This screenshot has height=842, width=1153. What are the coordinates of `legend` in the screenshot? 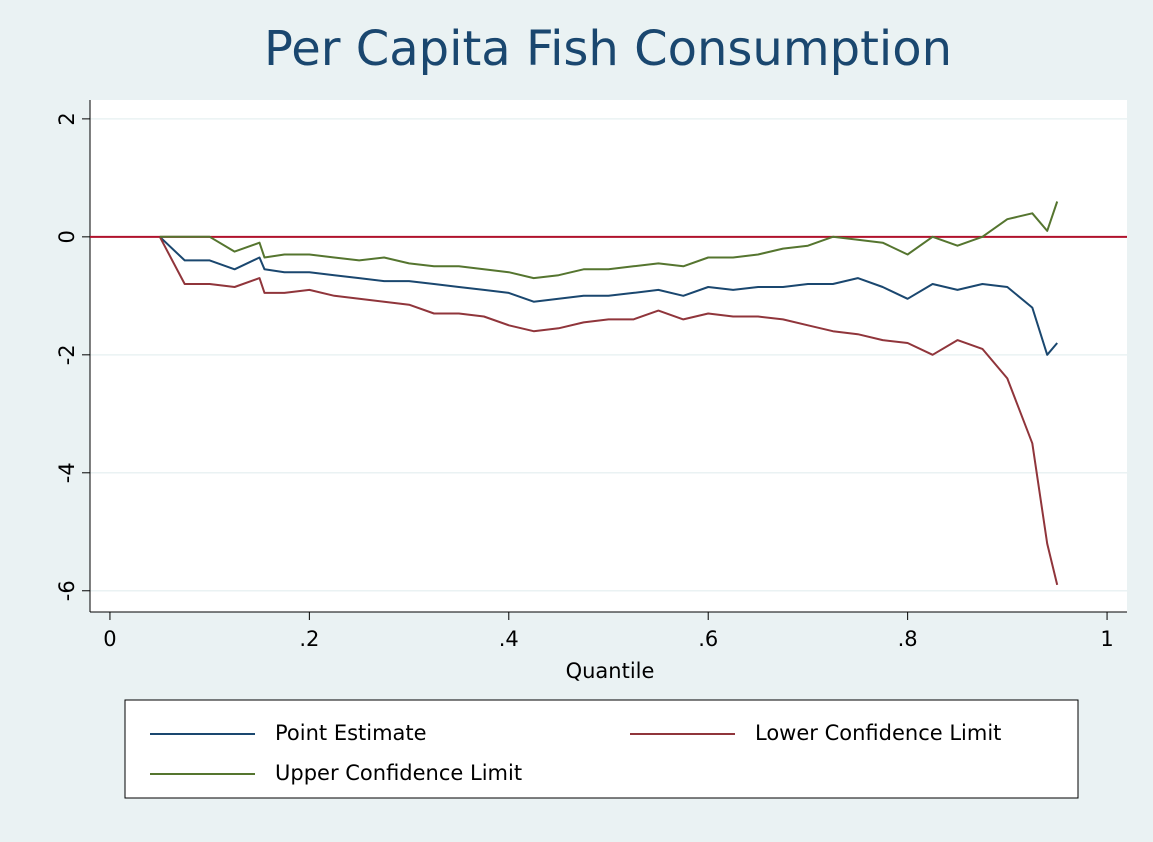 It's located at (601, 749).